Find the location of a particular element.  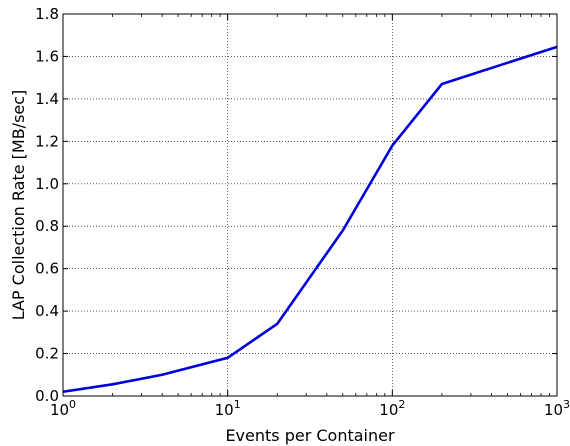

x-tick-label: 10⁰ is located at coordinates (63, 408).